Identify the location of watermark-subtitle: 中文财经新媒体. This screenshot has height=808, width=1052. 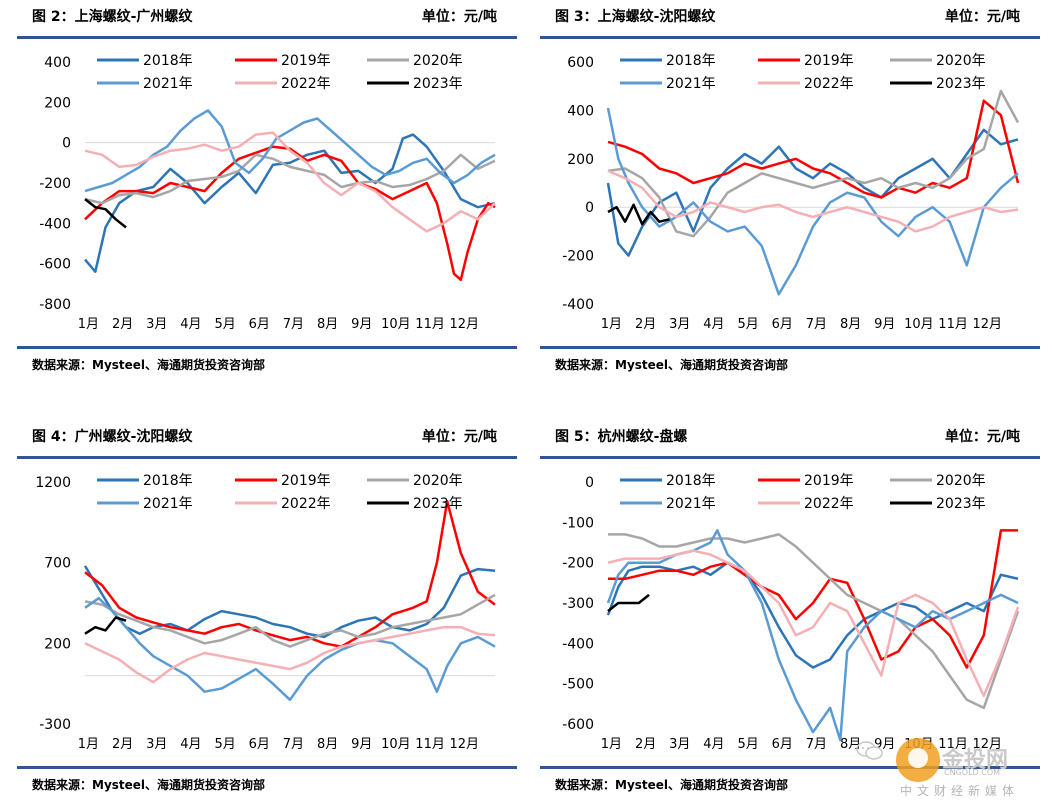
(960, 791).